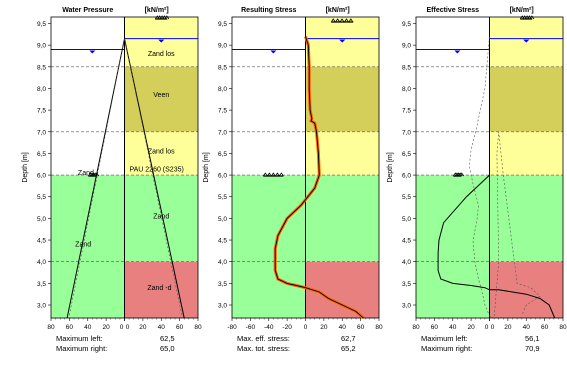  I want to click on footer-label: Max. tot. stress:, so click(263, 348).